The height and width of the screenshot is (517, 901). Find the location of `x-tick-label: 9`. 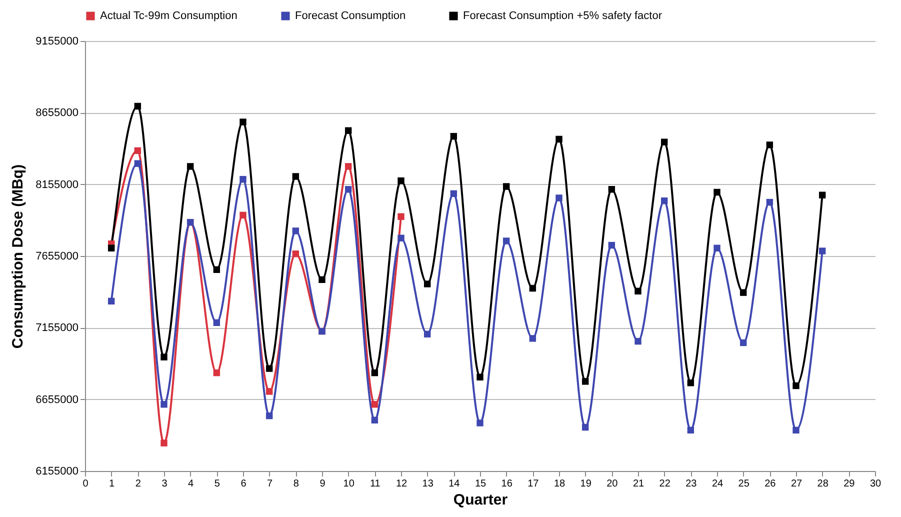

x-tick-label: 9 is located at coordinates (323, 484).